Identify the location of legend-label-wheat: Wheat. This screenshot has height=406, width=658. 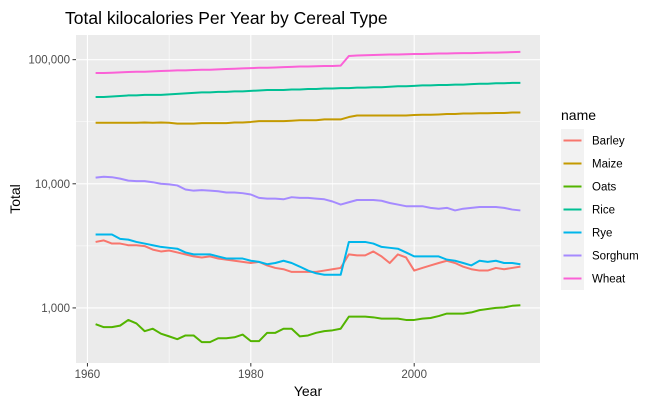
(609, 280).